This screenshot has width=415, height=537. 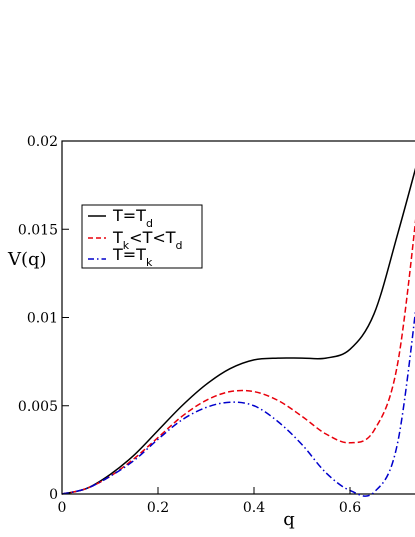 I want to click on y-axis-label: V(q), so click(x=27, y=259).